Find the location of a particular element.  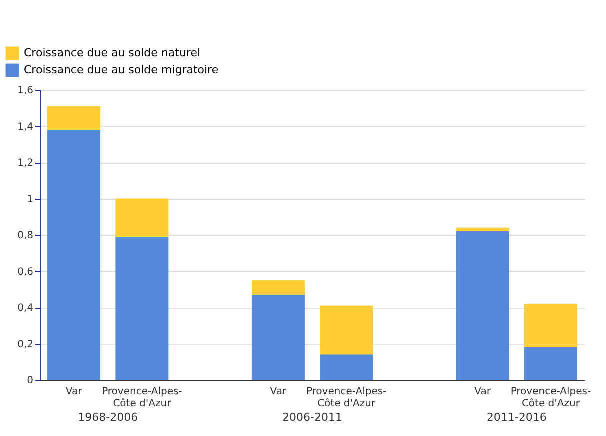

text: 1968-2006 is located at coordinates (108, 417).